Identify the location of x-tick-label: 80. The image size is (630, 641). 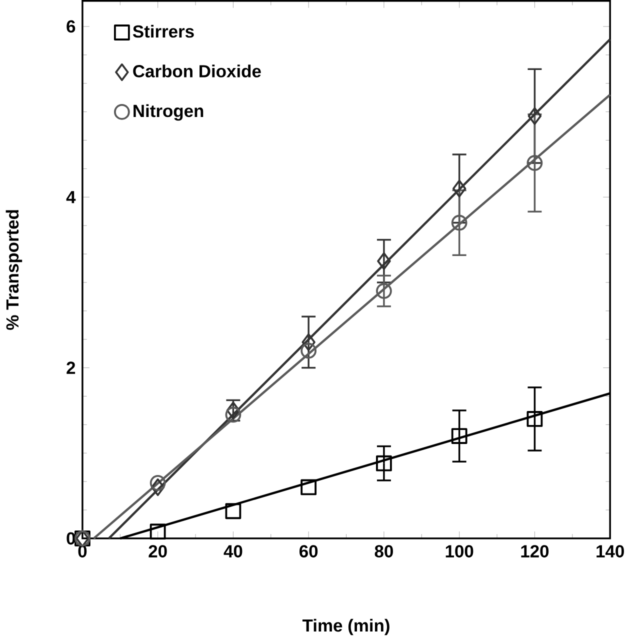
(383, 551).